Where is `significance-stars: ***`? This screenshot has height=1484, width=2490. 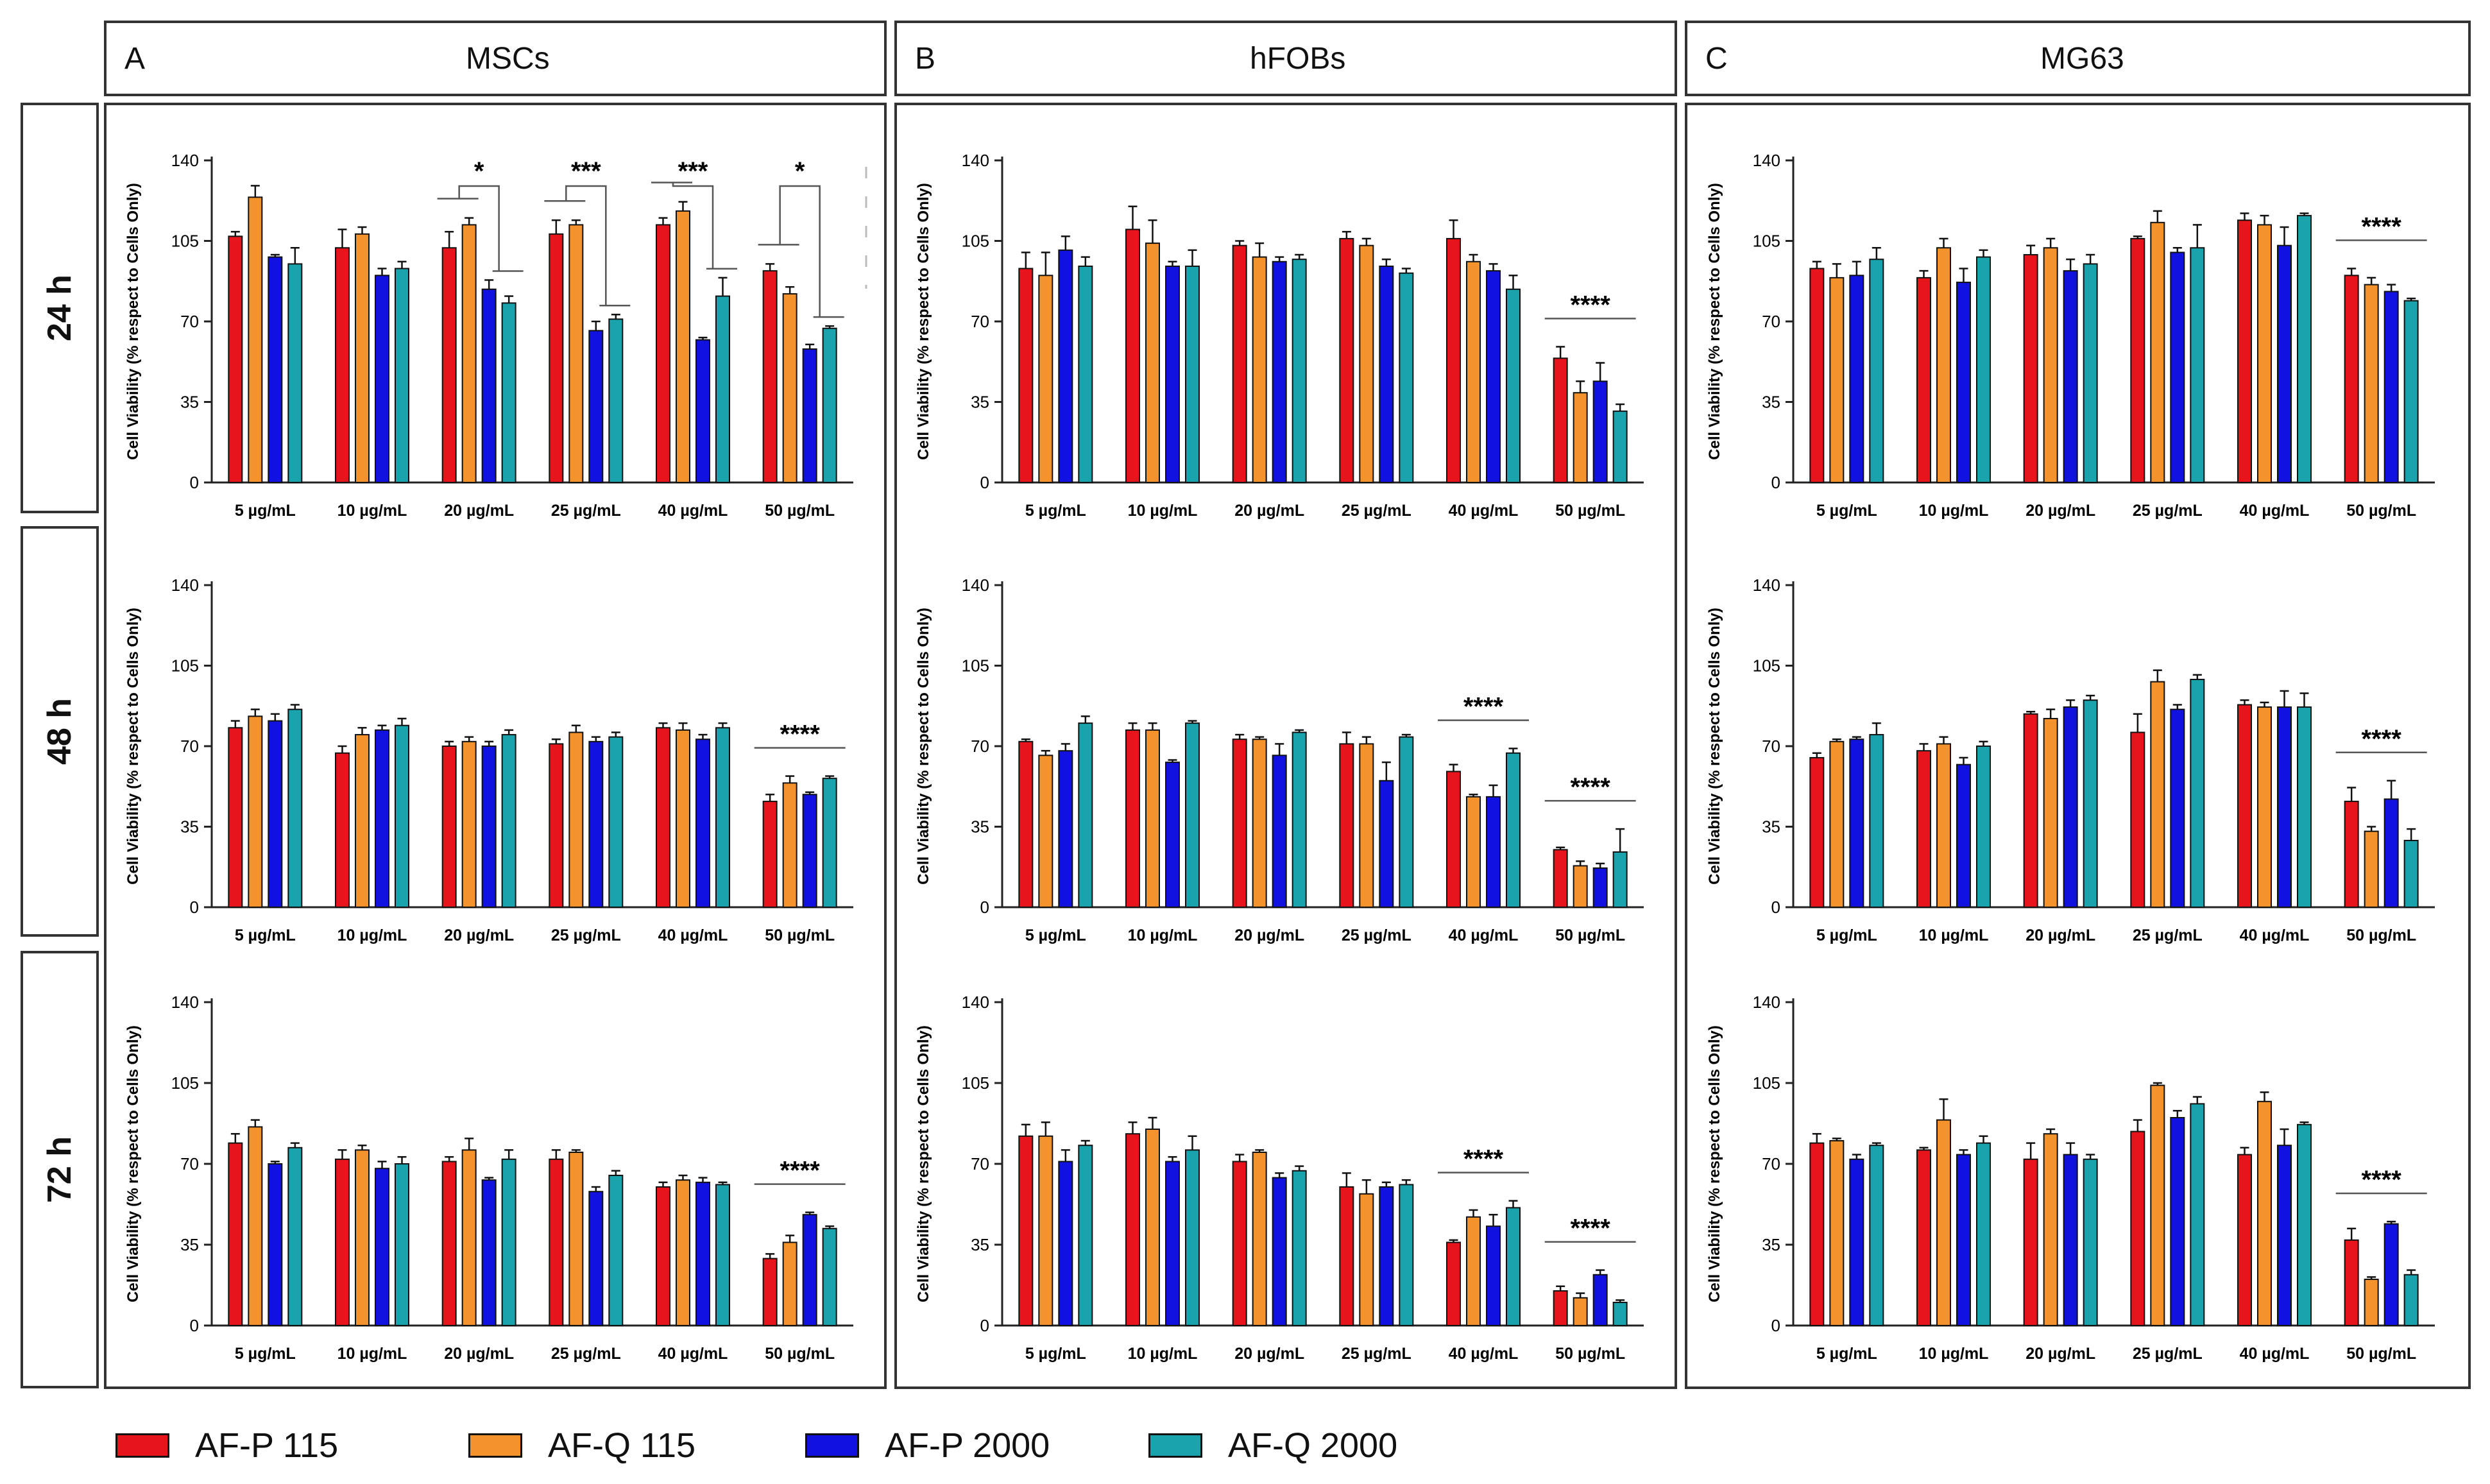 significance-stars: *** is located at coordinates (586, 171).